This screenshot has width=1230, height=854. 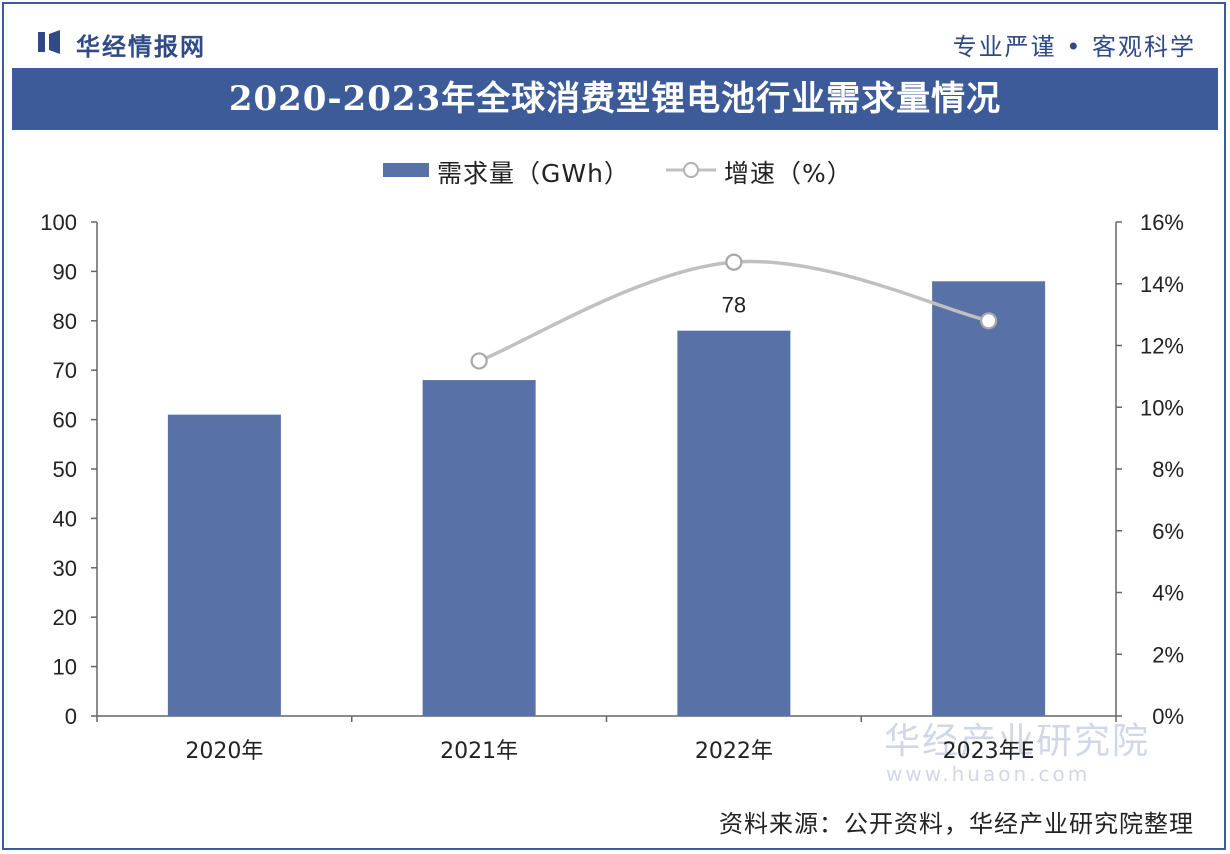 What do you see at coordinates (65, 617) in the screenshot?
I see `left-tick-label: 20` at bounding box center [65, 617].